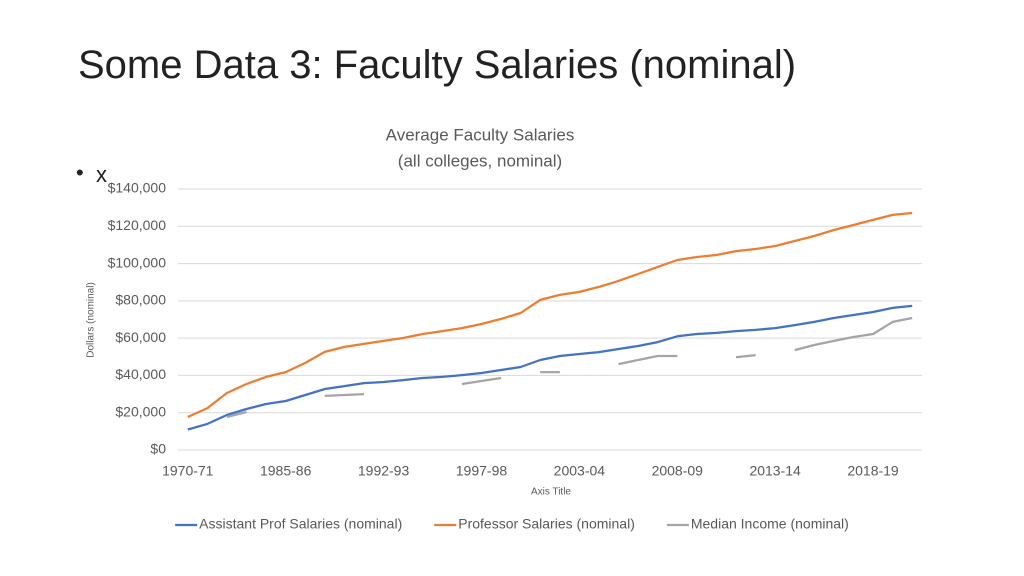 This screenshot has height=576, width=1024. What do you see at coordinates (300, 524) in the screenshot?
I see `legend-label: Assistant Prof Salaries (nominal)` at bounding box center [300, 524].